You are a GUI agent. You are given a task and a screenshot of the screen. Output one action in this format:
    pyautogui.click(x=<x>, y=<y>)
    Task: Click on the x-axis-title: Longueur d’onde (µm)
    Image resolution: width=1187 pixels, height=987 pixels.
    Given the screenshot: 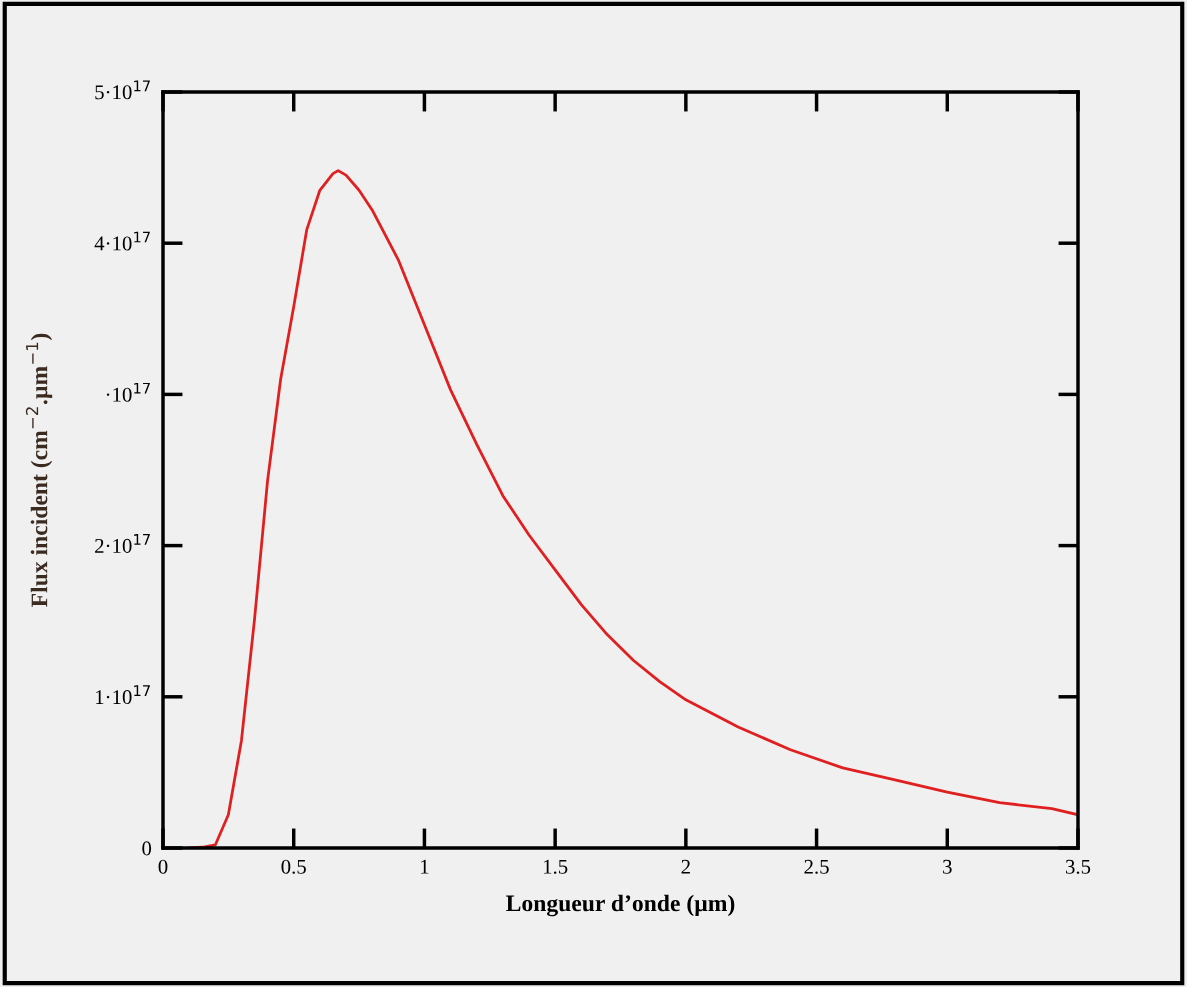 What is the action you would take?
    pyautogui.click(x=620, y=905)
    